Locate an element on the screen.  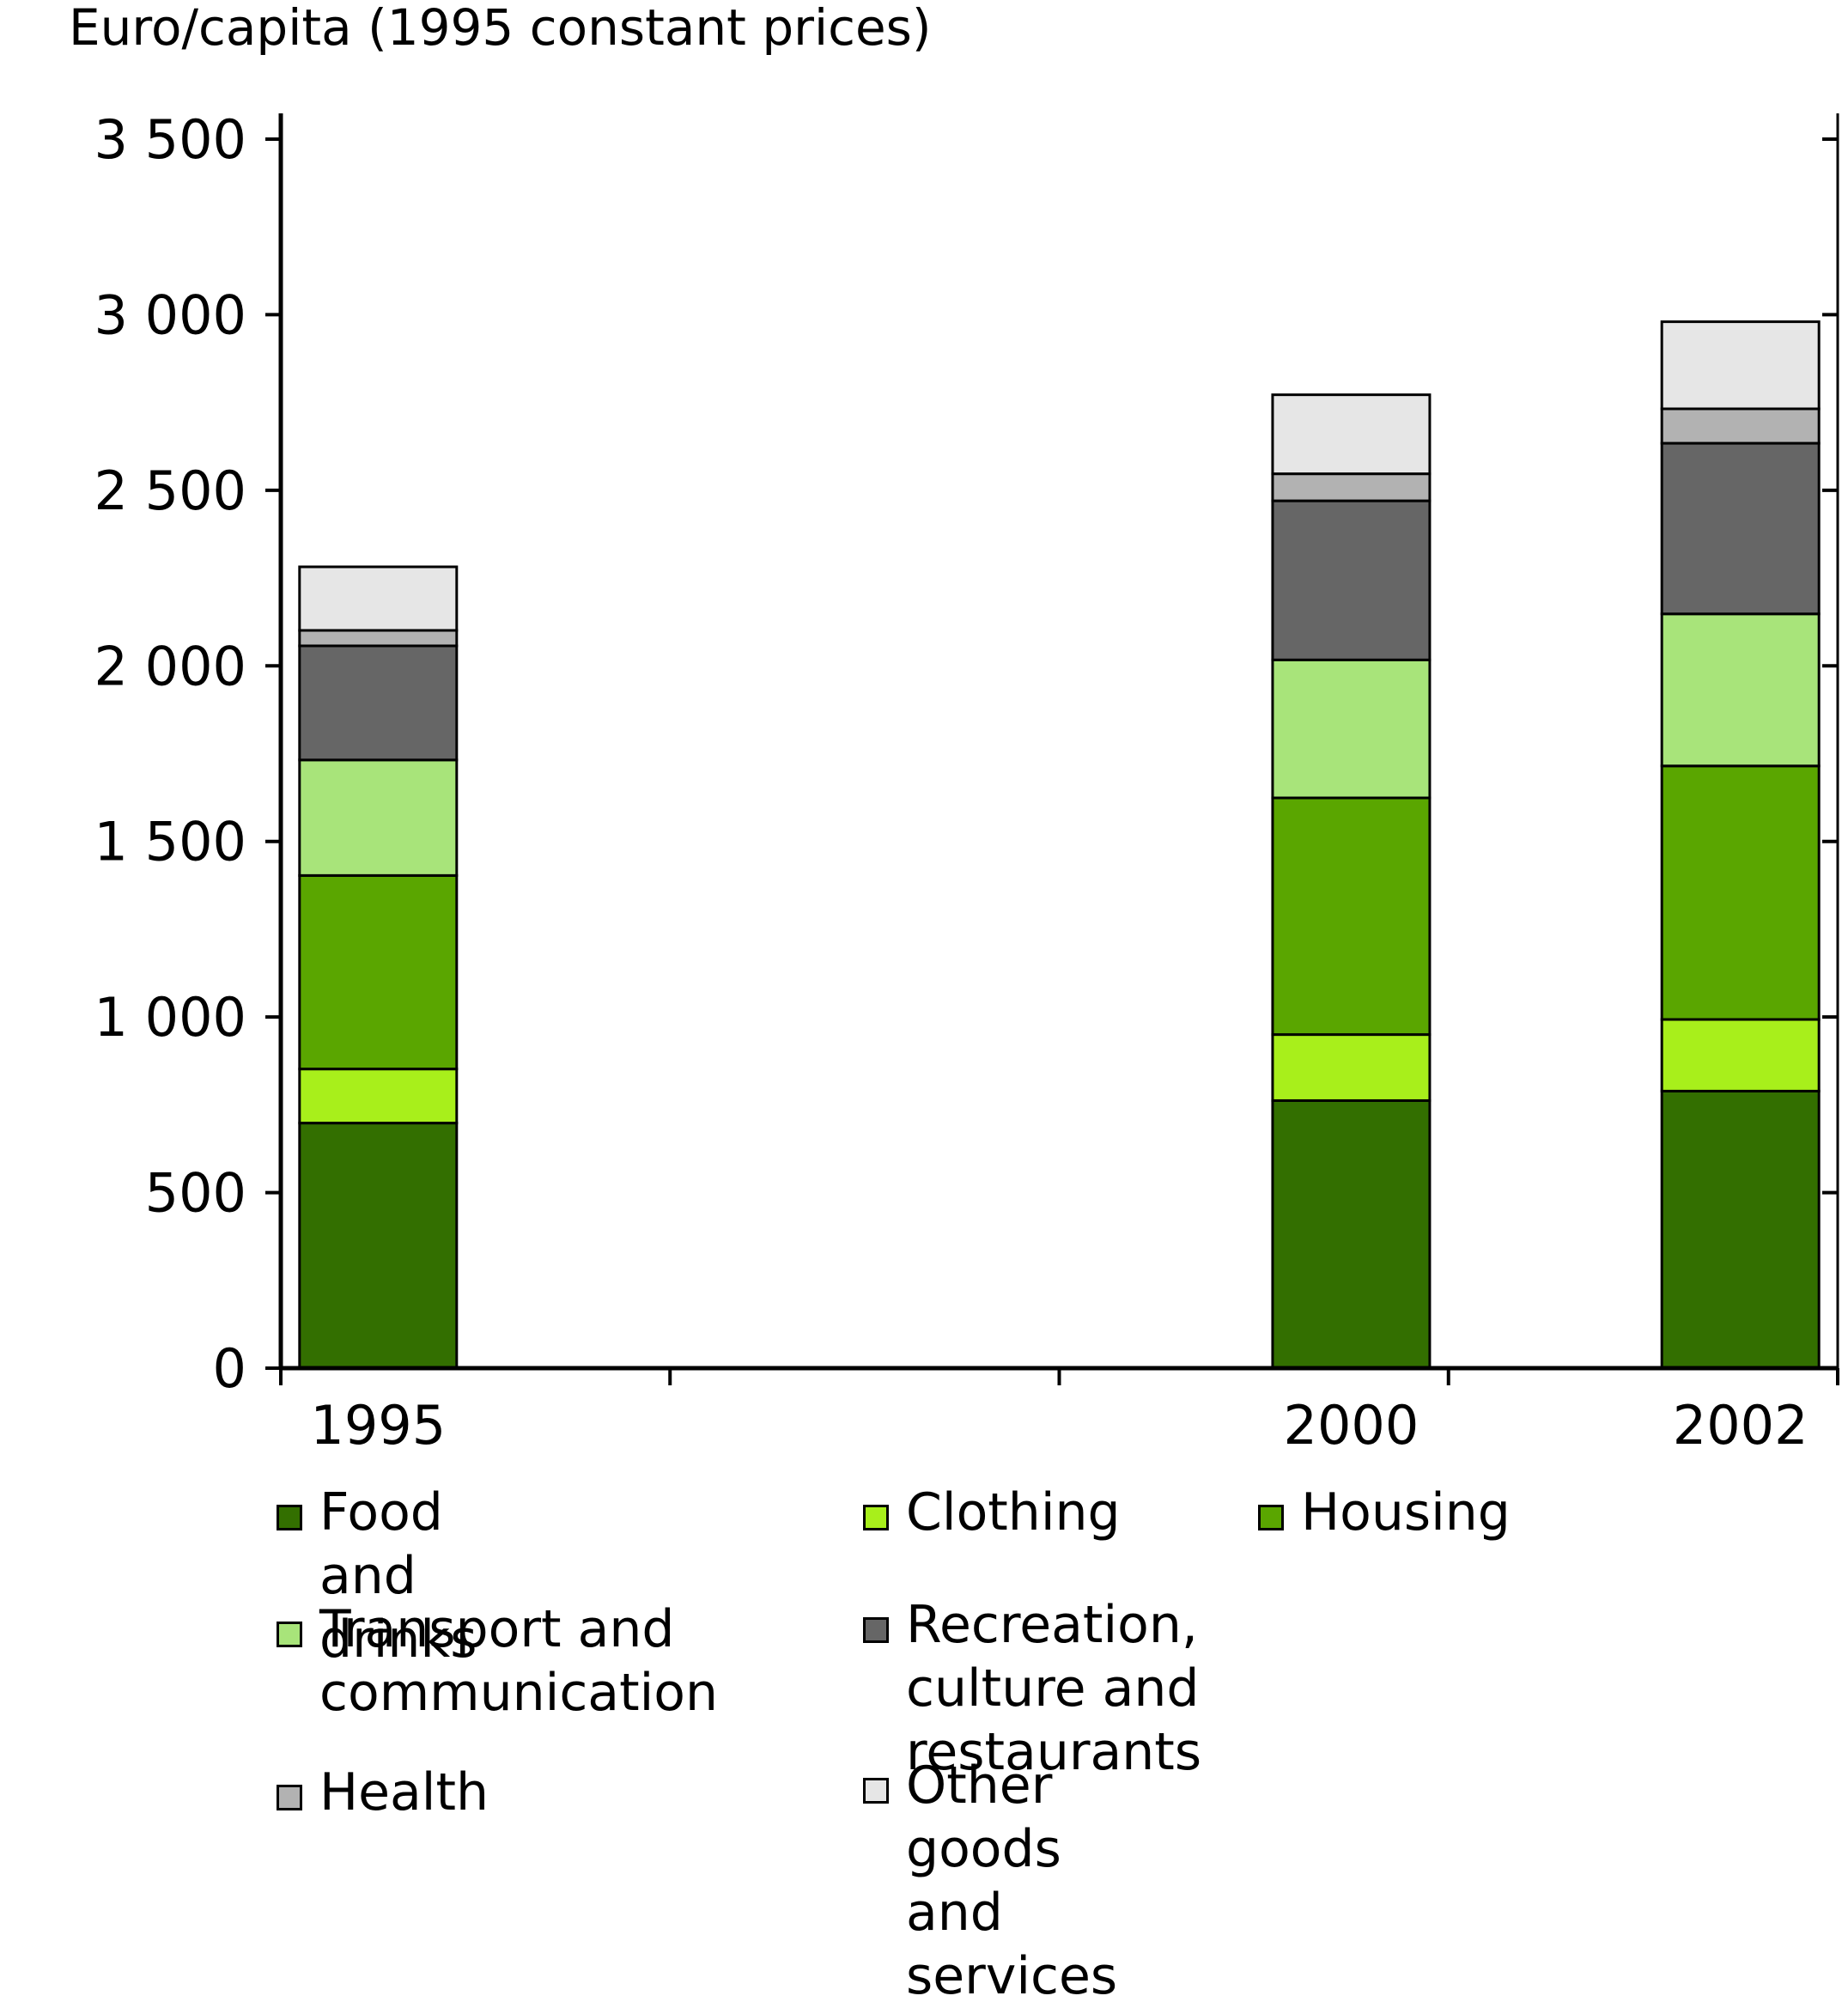
y-tick-label: 2 500 is located at coordinates (170, 491).